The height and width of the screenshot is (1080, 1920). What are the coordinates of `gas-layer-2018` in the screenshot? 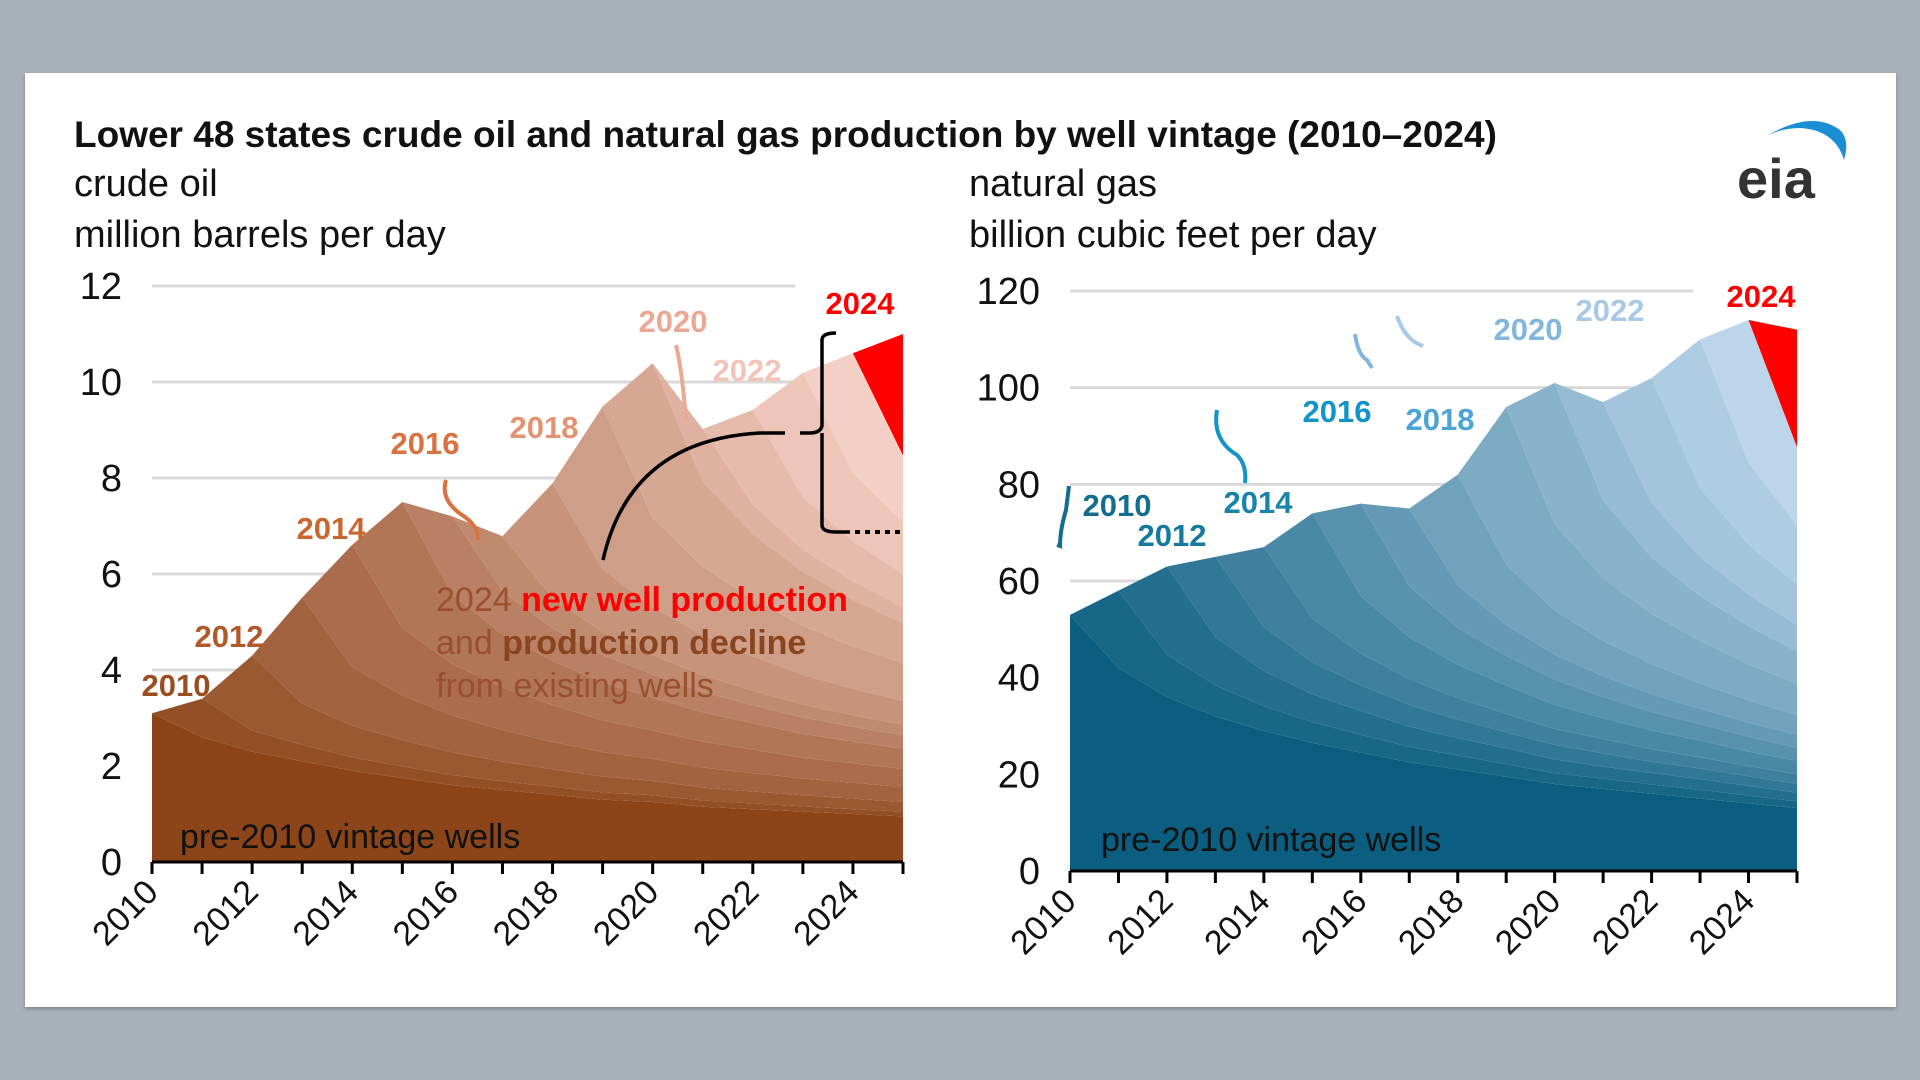 It's located at (1433, 561).